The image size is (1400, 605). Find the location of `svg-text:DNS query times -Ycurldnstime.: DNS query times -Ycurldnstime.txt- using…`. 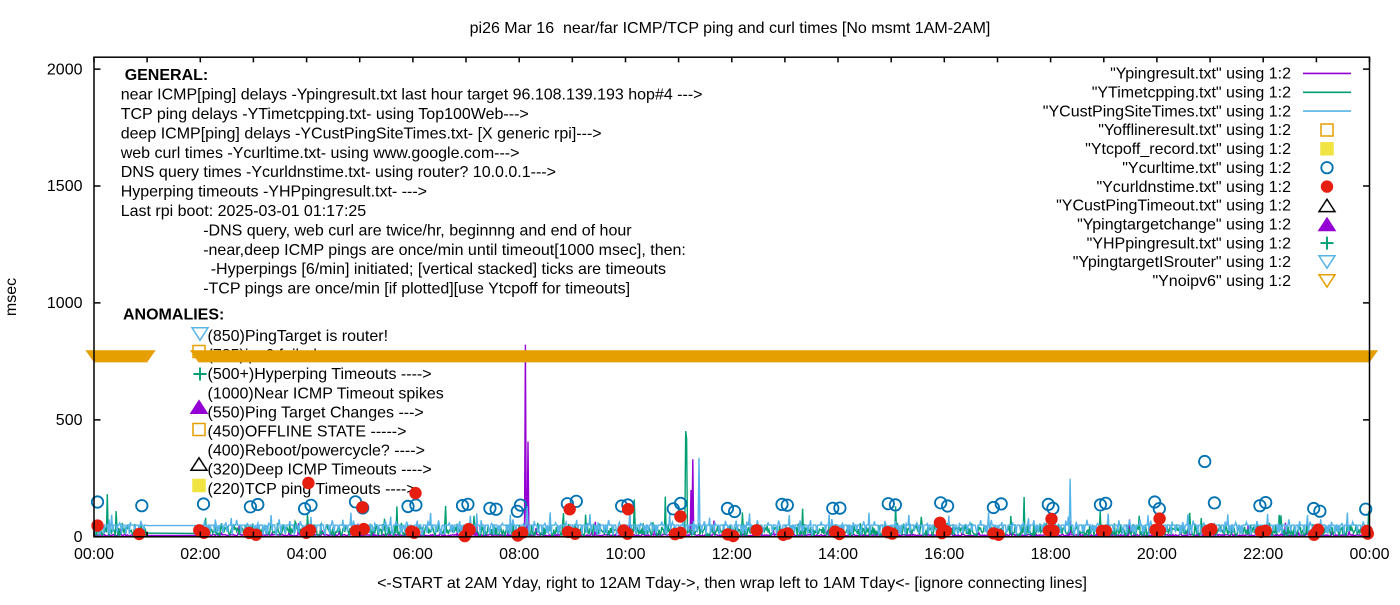

svg-text:DNS query times -Ycurldnstime.: DNS query times -Ycurldnstime.txt- using… is located at coordinates (338, 172).